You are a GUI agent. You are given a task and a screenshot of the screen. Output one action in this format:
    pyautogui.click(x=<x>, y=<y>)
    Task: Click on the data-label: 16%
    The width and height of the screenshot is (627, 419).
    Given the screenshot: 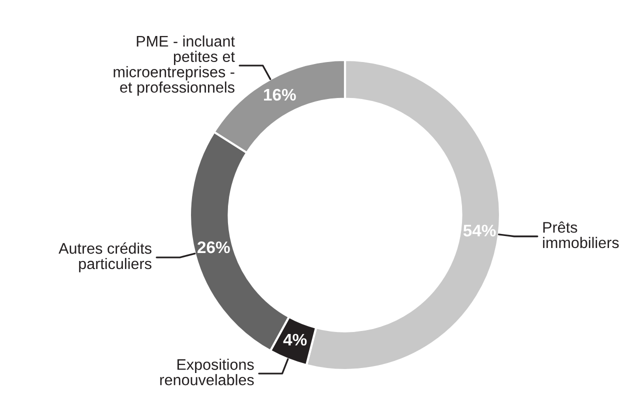 What is the action you would take?
    pyautogui.click(x=280, y=94)
    